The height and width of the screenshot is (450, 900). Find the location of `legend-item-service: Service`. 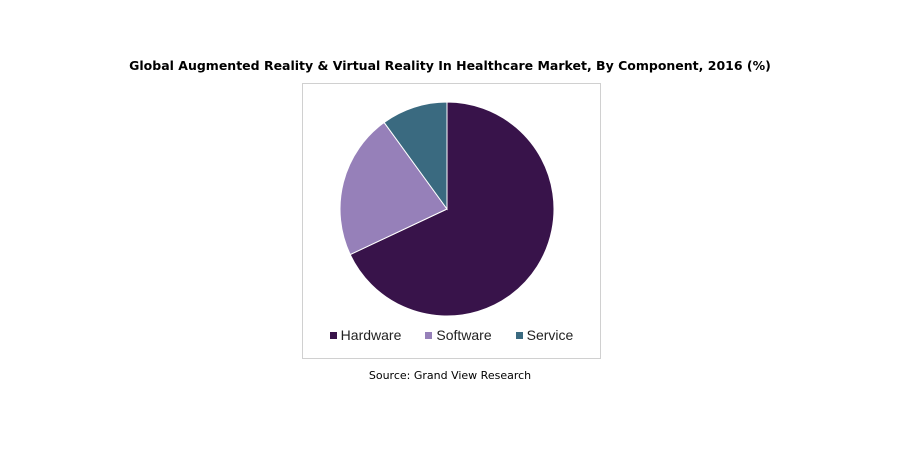

legend-item-service: Service is located at coordinates (544, 335).